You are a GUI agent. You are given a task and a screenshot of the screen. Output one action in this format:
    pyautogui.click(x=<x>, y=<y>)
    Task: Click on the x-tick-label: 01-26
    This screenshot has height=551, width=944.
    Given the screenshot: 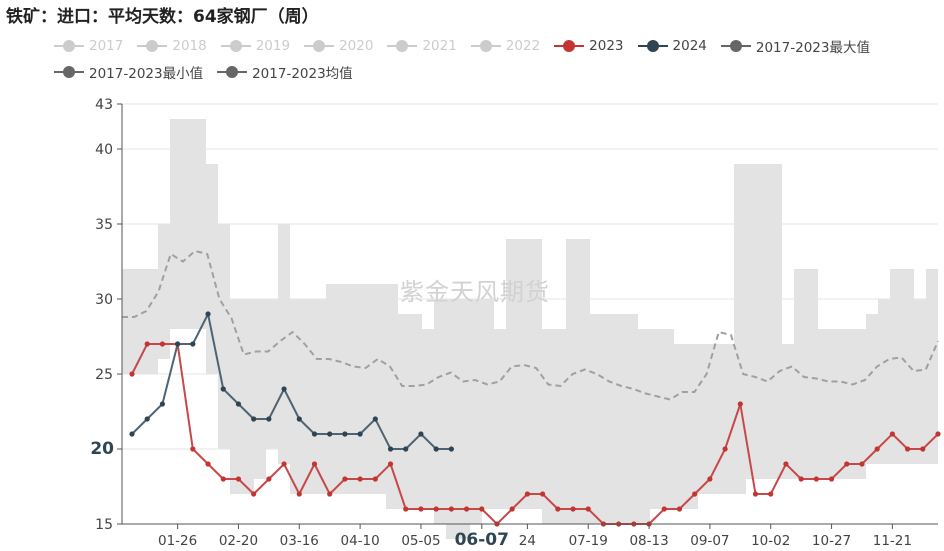 What is the action you would take?
    pyautogui.click(x=177, y=541)
    